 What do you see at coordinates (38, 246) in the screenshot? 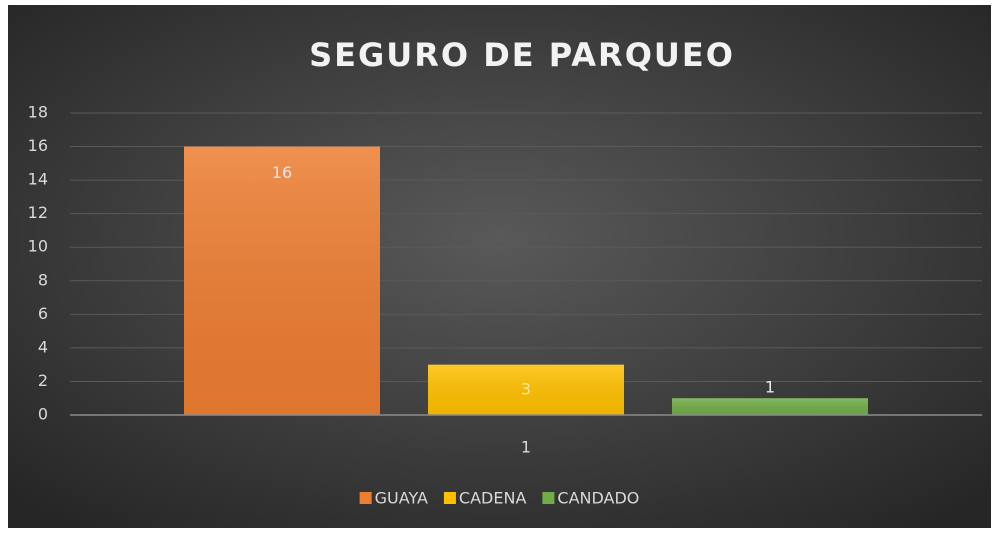
I see `y-tick-label: 10` at bounding box center [38, 246].